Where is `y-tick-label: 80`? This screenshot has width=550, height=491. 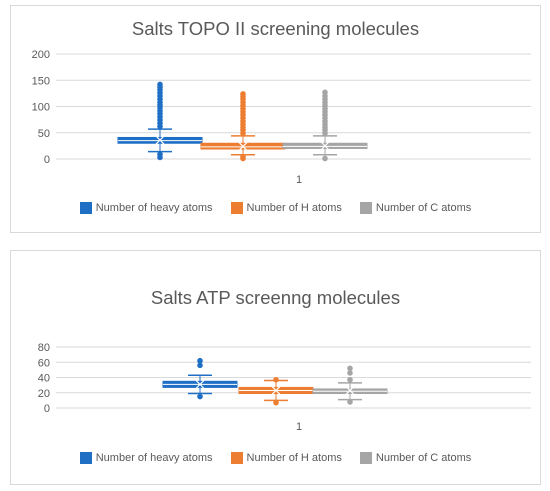
y-tick-label: 80 is located at coordinates (44, 348).